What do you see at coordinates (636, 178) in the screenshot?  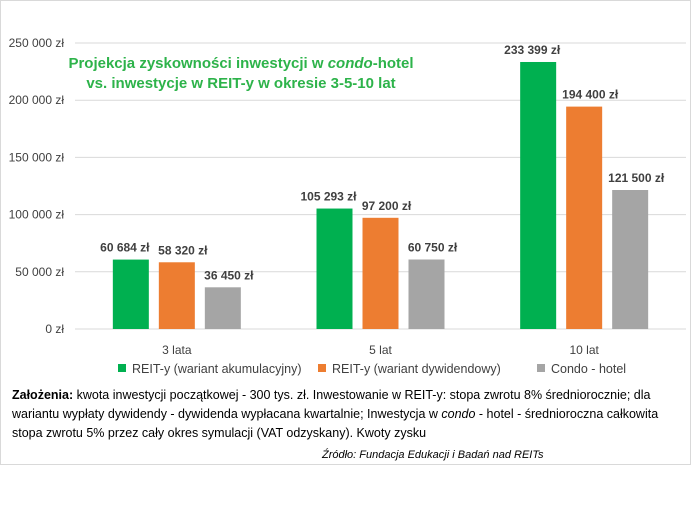 I see `data-label: 121 500 zł` at bounding box center [636, 178].